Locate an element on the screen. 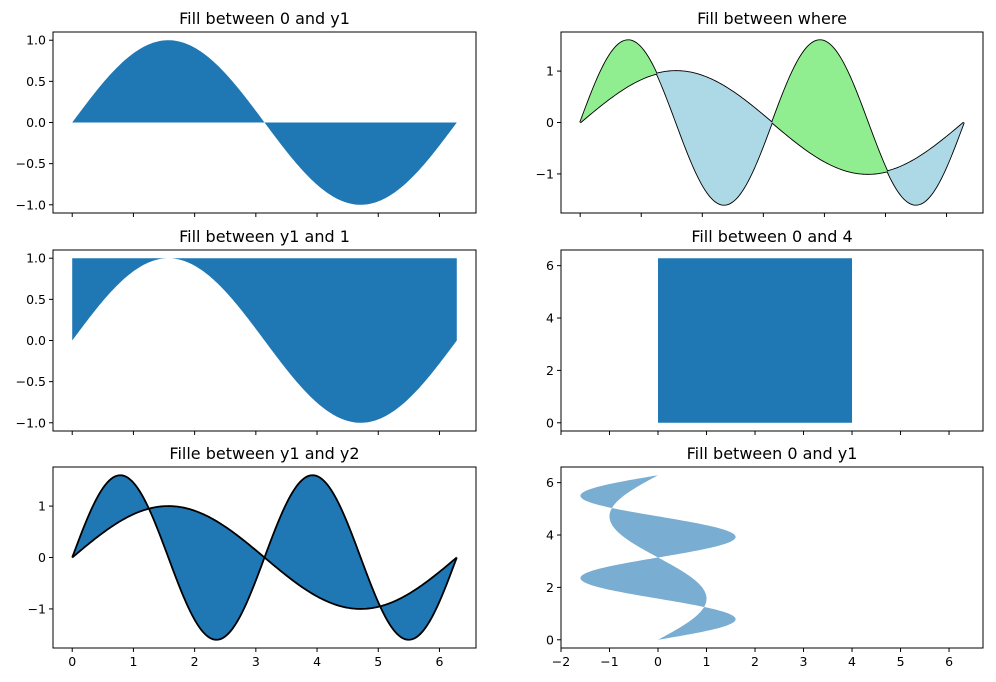 The image size is (996, 682). panel-title: Fille between y1 and y2 is located at coordinates (264, 453).